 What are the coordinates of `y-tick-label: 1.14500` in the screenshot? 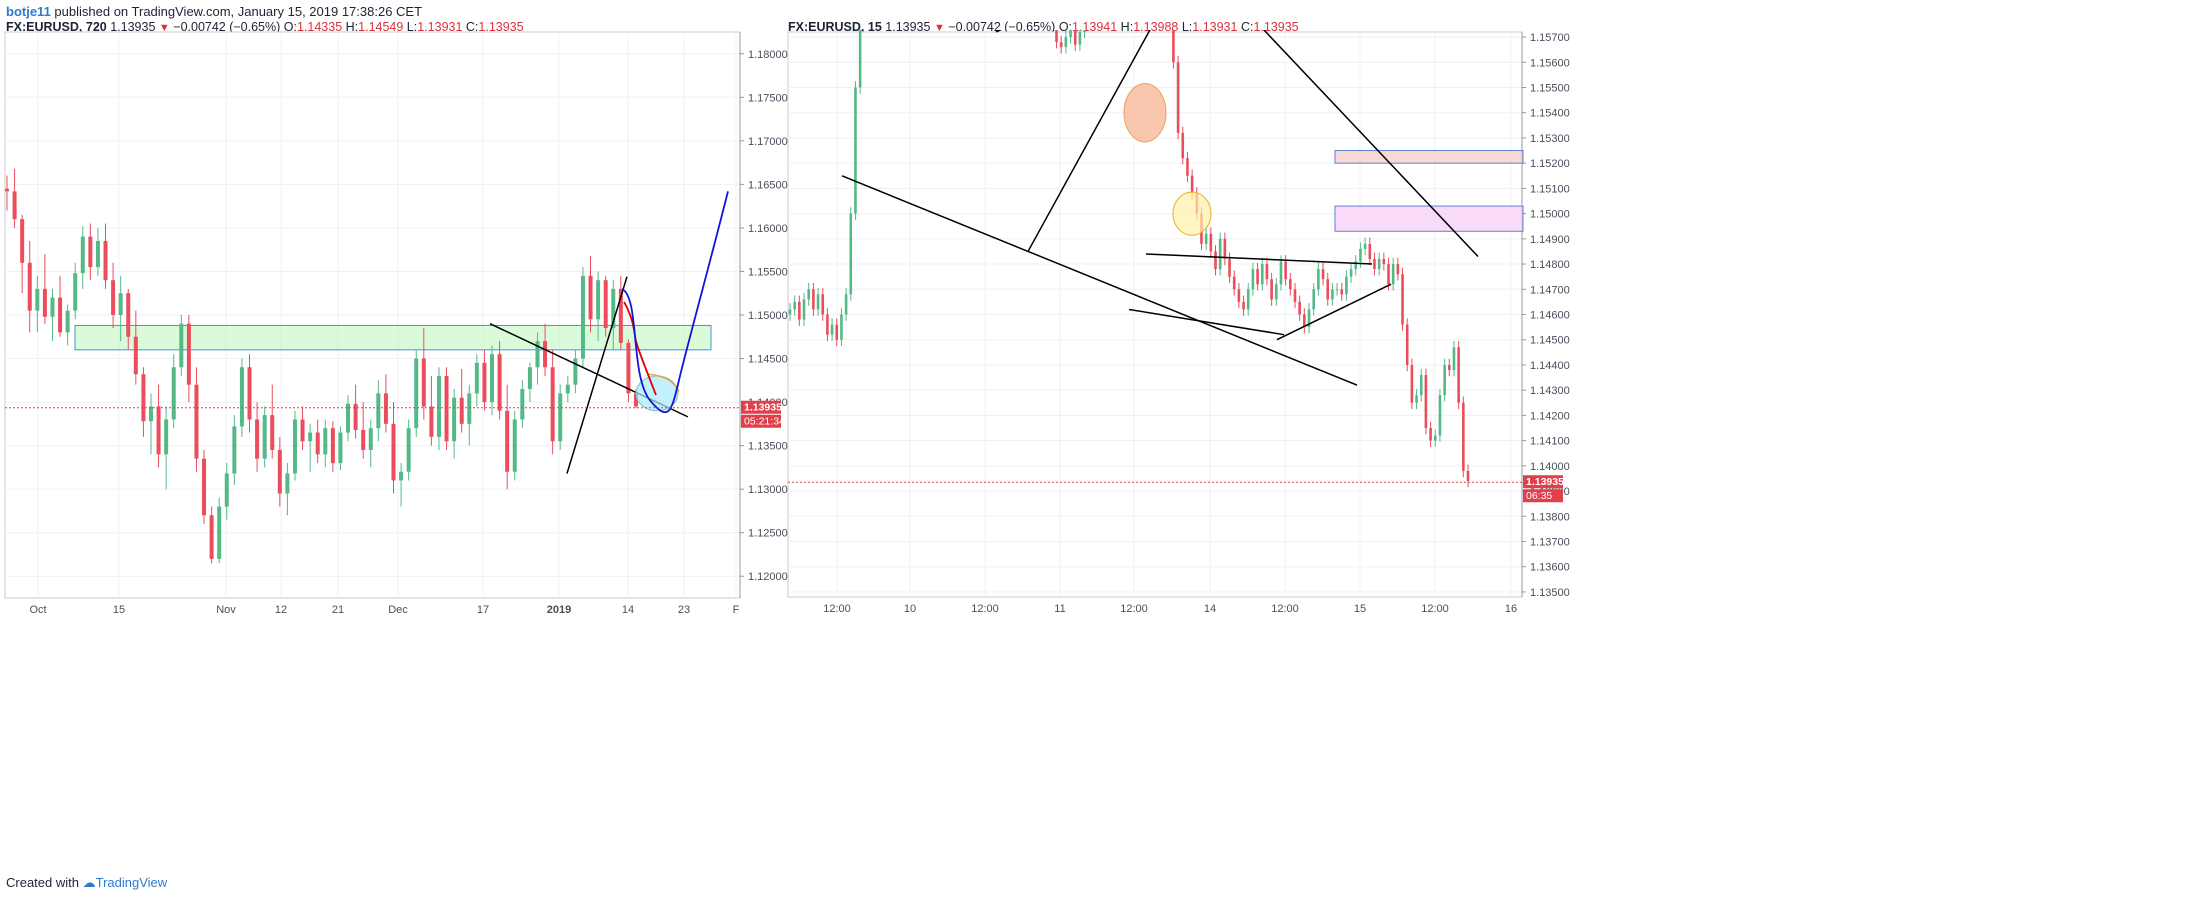 It's located at (768, 360).